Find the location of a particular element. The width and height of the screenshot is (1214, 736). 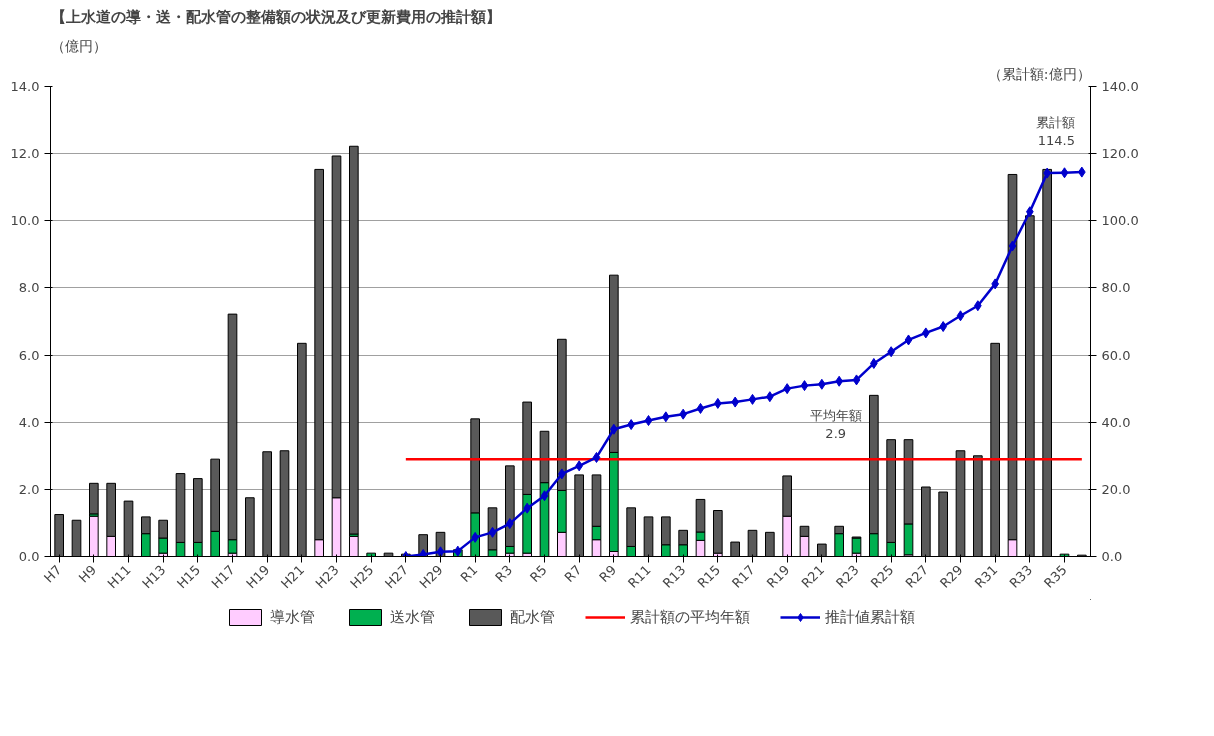

legend-label: 累計額の平均年額 is located at coordinates (690, 617).